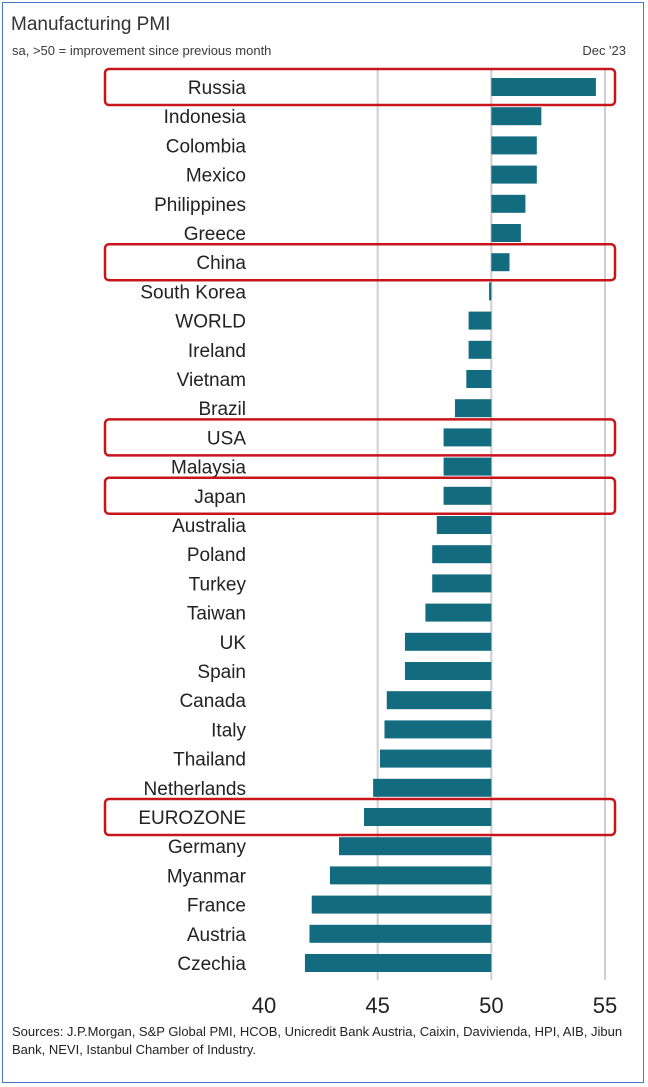 This screenshot has width=648, height=1087. I want to click on bar-uk, so click(448, 641).